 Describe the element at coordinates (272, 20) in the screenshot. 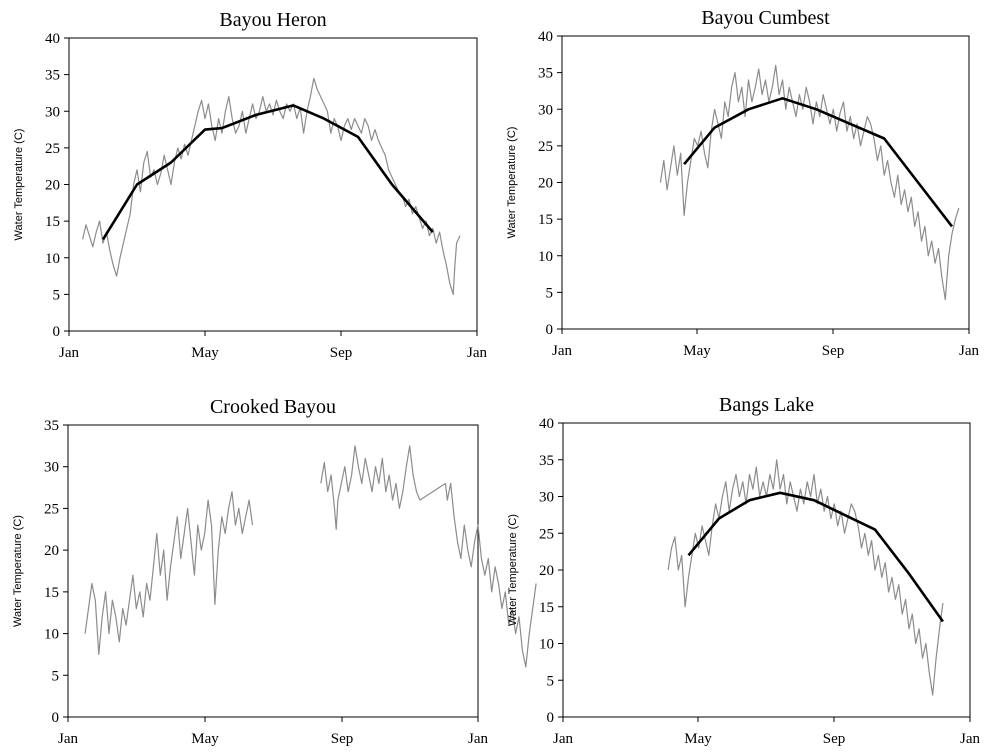

I see `chart-title: Bayou Heron` at that location.